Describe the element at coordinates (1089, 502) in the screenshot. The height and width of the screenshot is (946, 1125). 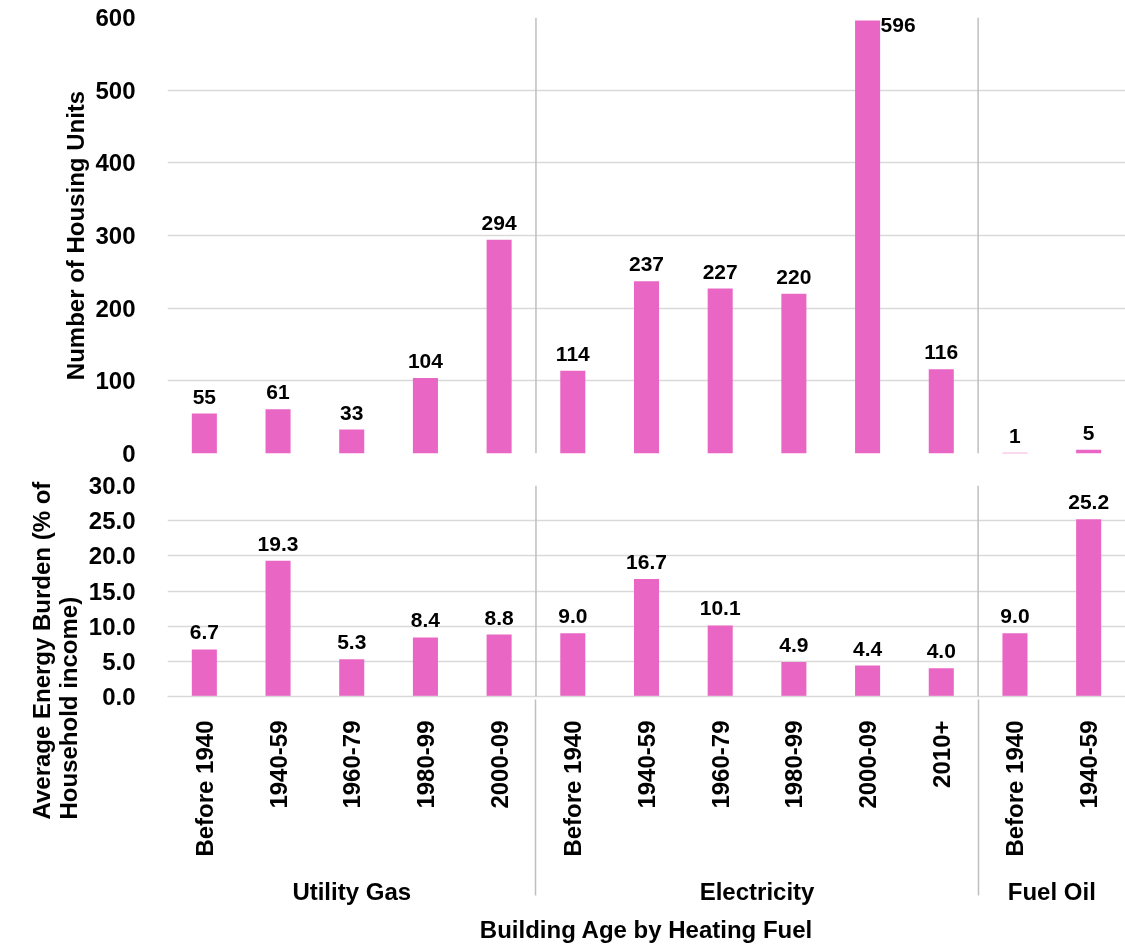
I see `data-label: 25.2` at that location.